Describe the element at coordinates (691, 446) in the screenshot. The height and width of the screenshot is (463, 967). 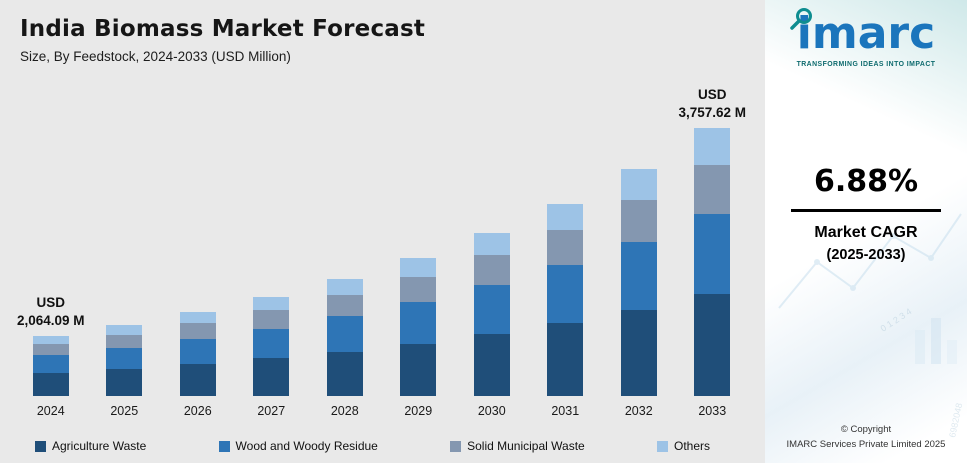
I see `legend-label-others: Others` at that location.